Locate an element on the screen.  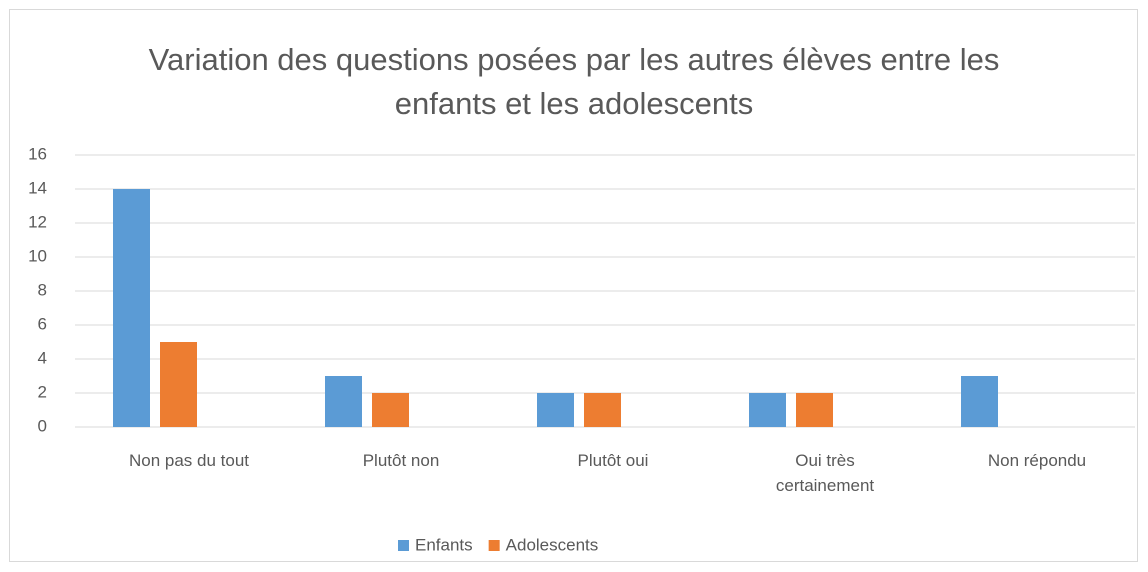
x-tick-label: Non répondu is located at coordinates (1037, 460).